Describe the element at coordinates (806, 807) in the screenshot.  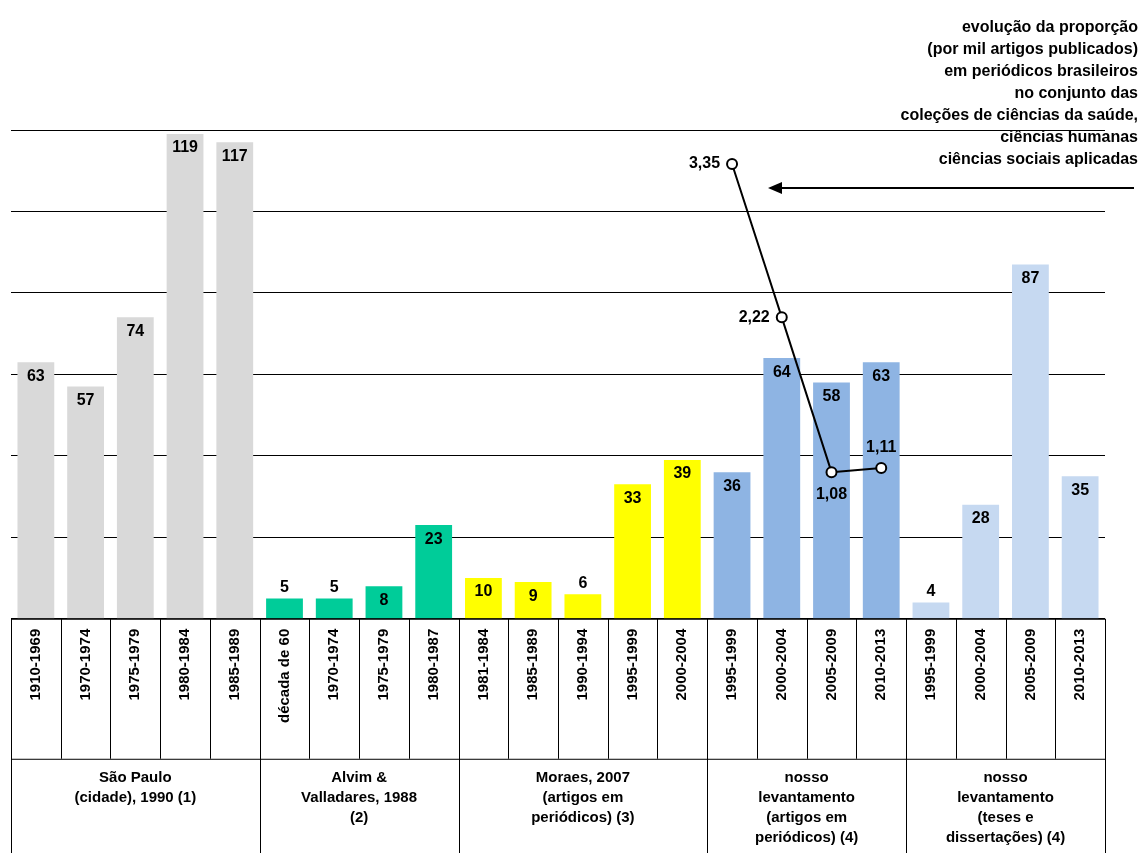
I see `text: nosso levantamento (artigos em periódicos) (4)` at that location.